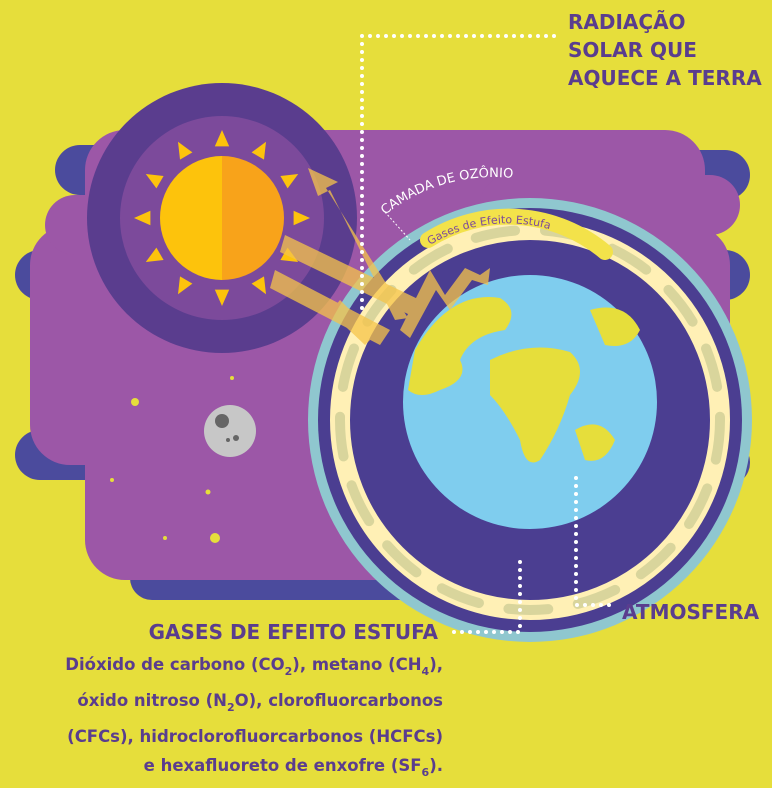  I want to click on text: e hexafluoreto de enxofre (SF, so click(282, 765).